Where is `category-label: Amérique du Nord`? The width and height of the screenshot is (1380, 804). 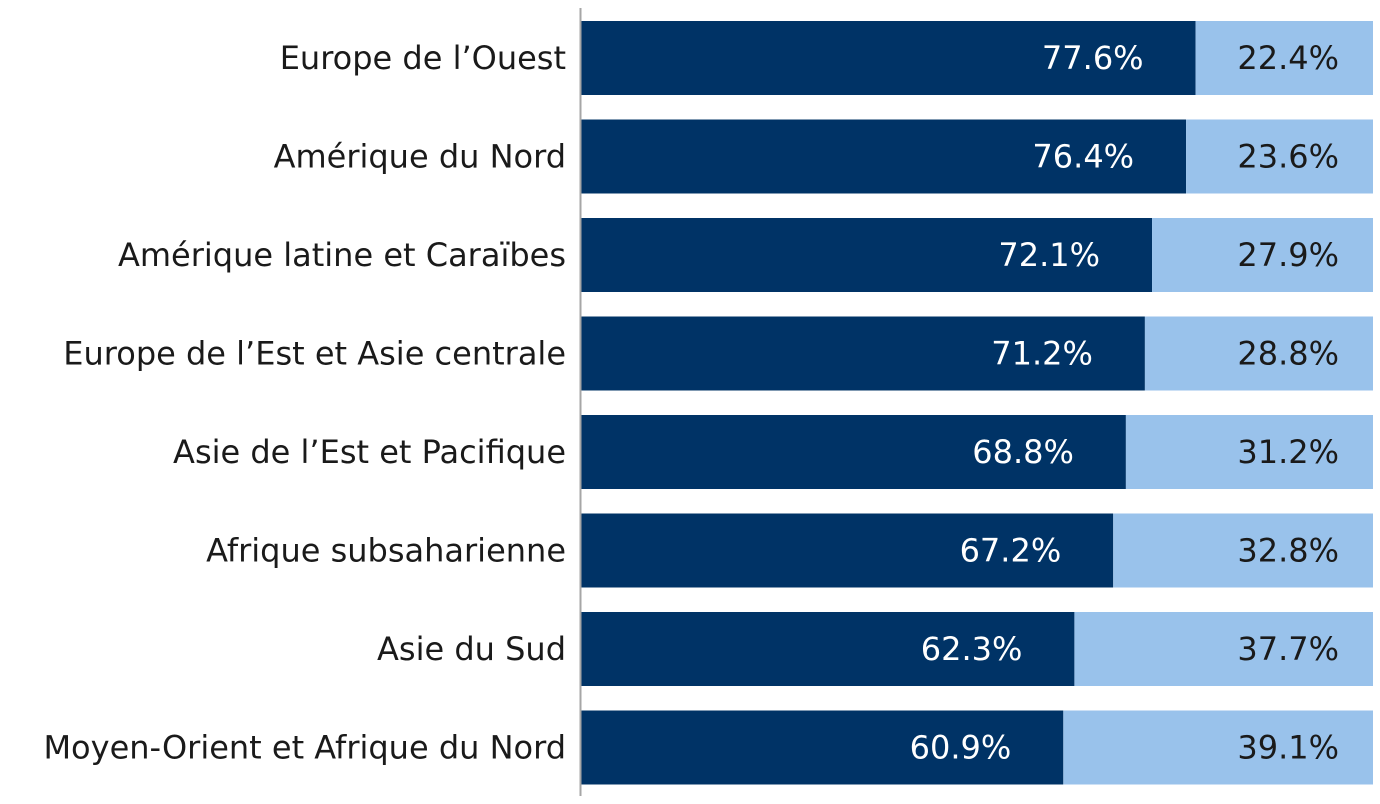
category-label: Amérique du Nord is located at coordinates (420, 157).